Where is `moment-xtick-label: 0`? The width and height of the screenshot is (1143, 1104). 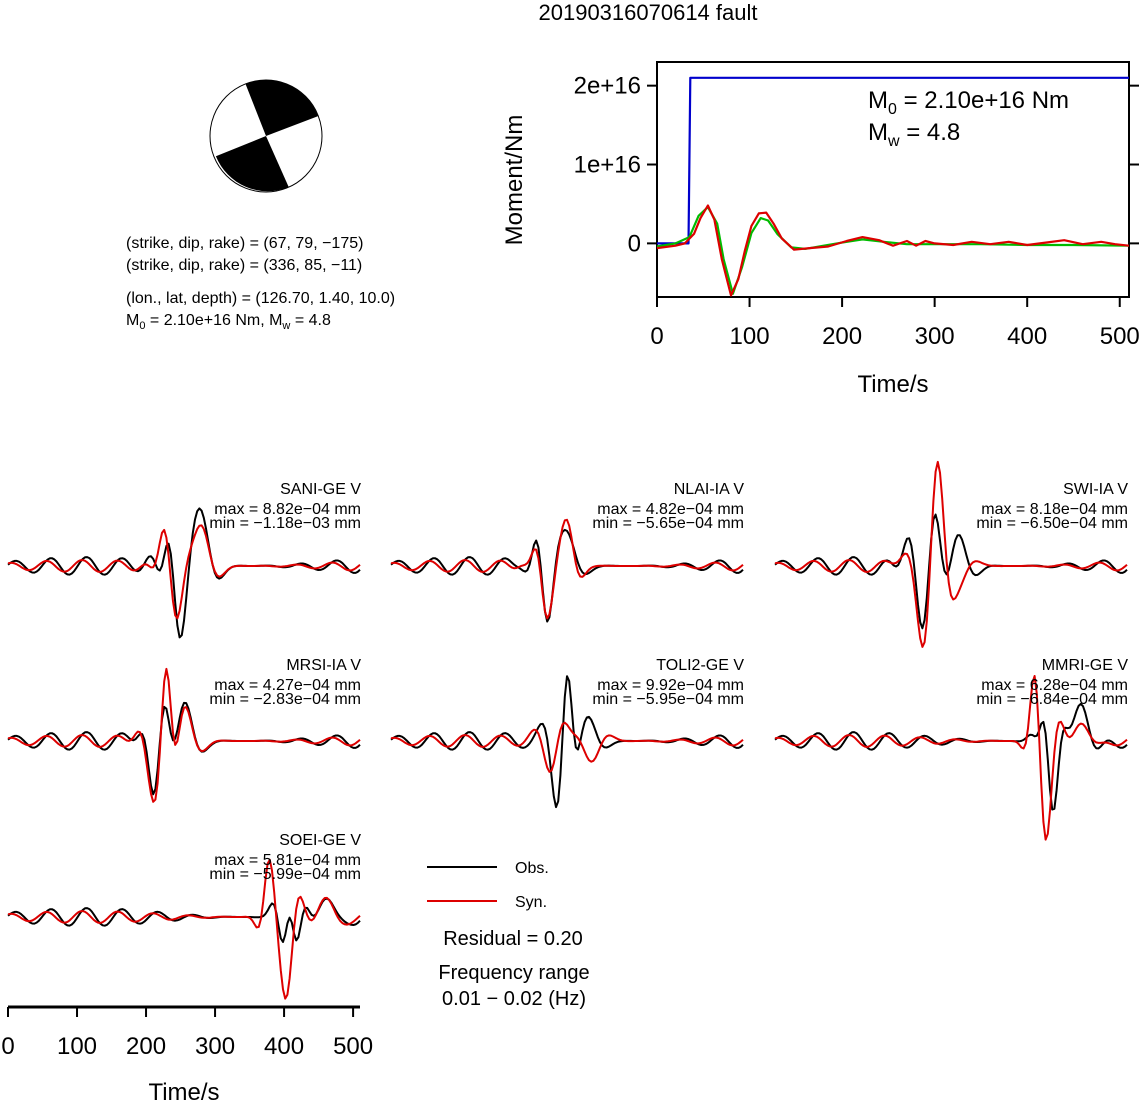
moment-xtick-label: 0 is located at coordinates (656, 336).